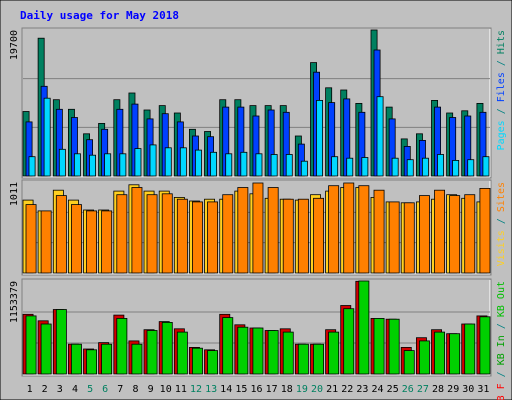 Image resolution: width=512 pixels, height=400 pixels. What do you see at coordinates (408, 389) in the screenshot?
I see `x-tick-label: 26` at bounding box center [408, 389].